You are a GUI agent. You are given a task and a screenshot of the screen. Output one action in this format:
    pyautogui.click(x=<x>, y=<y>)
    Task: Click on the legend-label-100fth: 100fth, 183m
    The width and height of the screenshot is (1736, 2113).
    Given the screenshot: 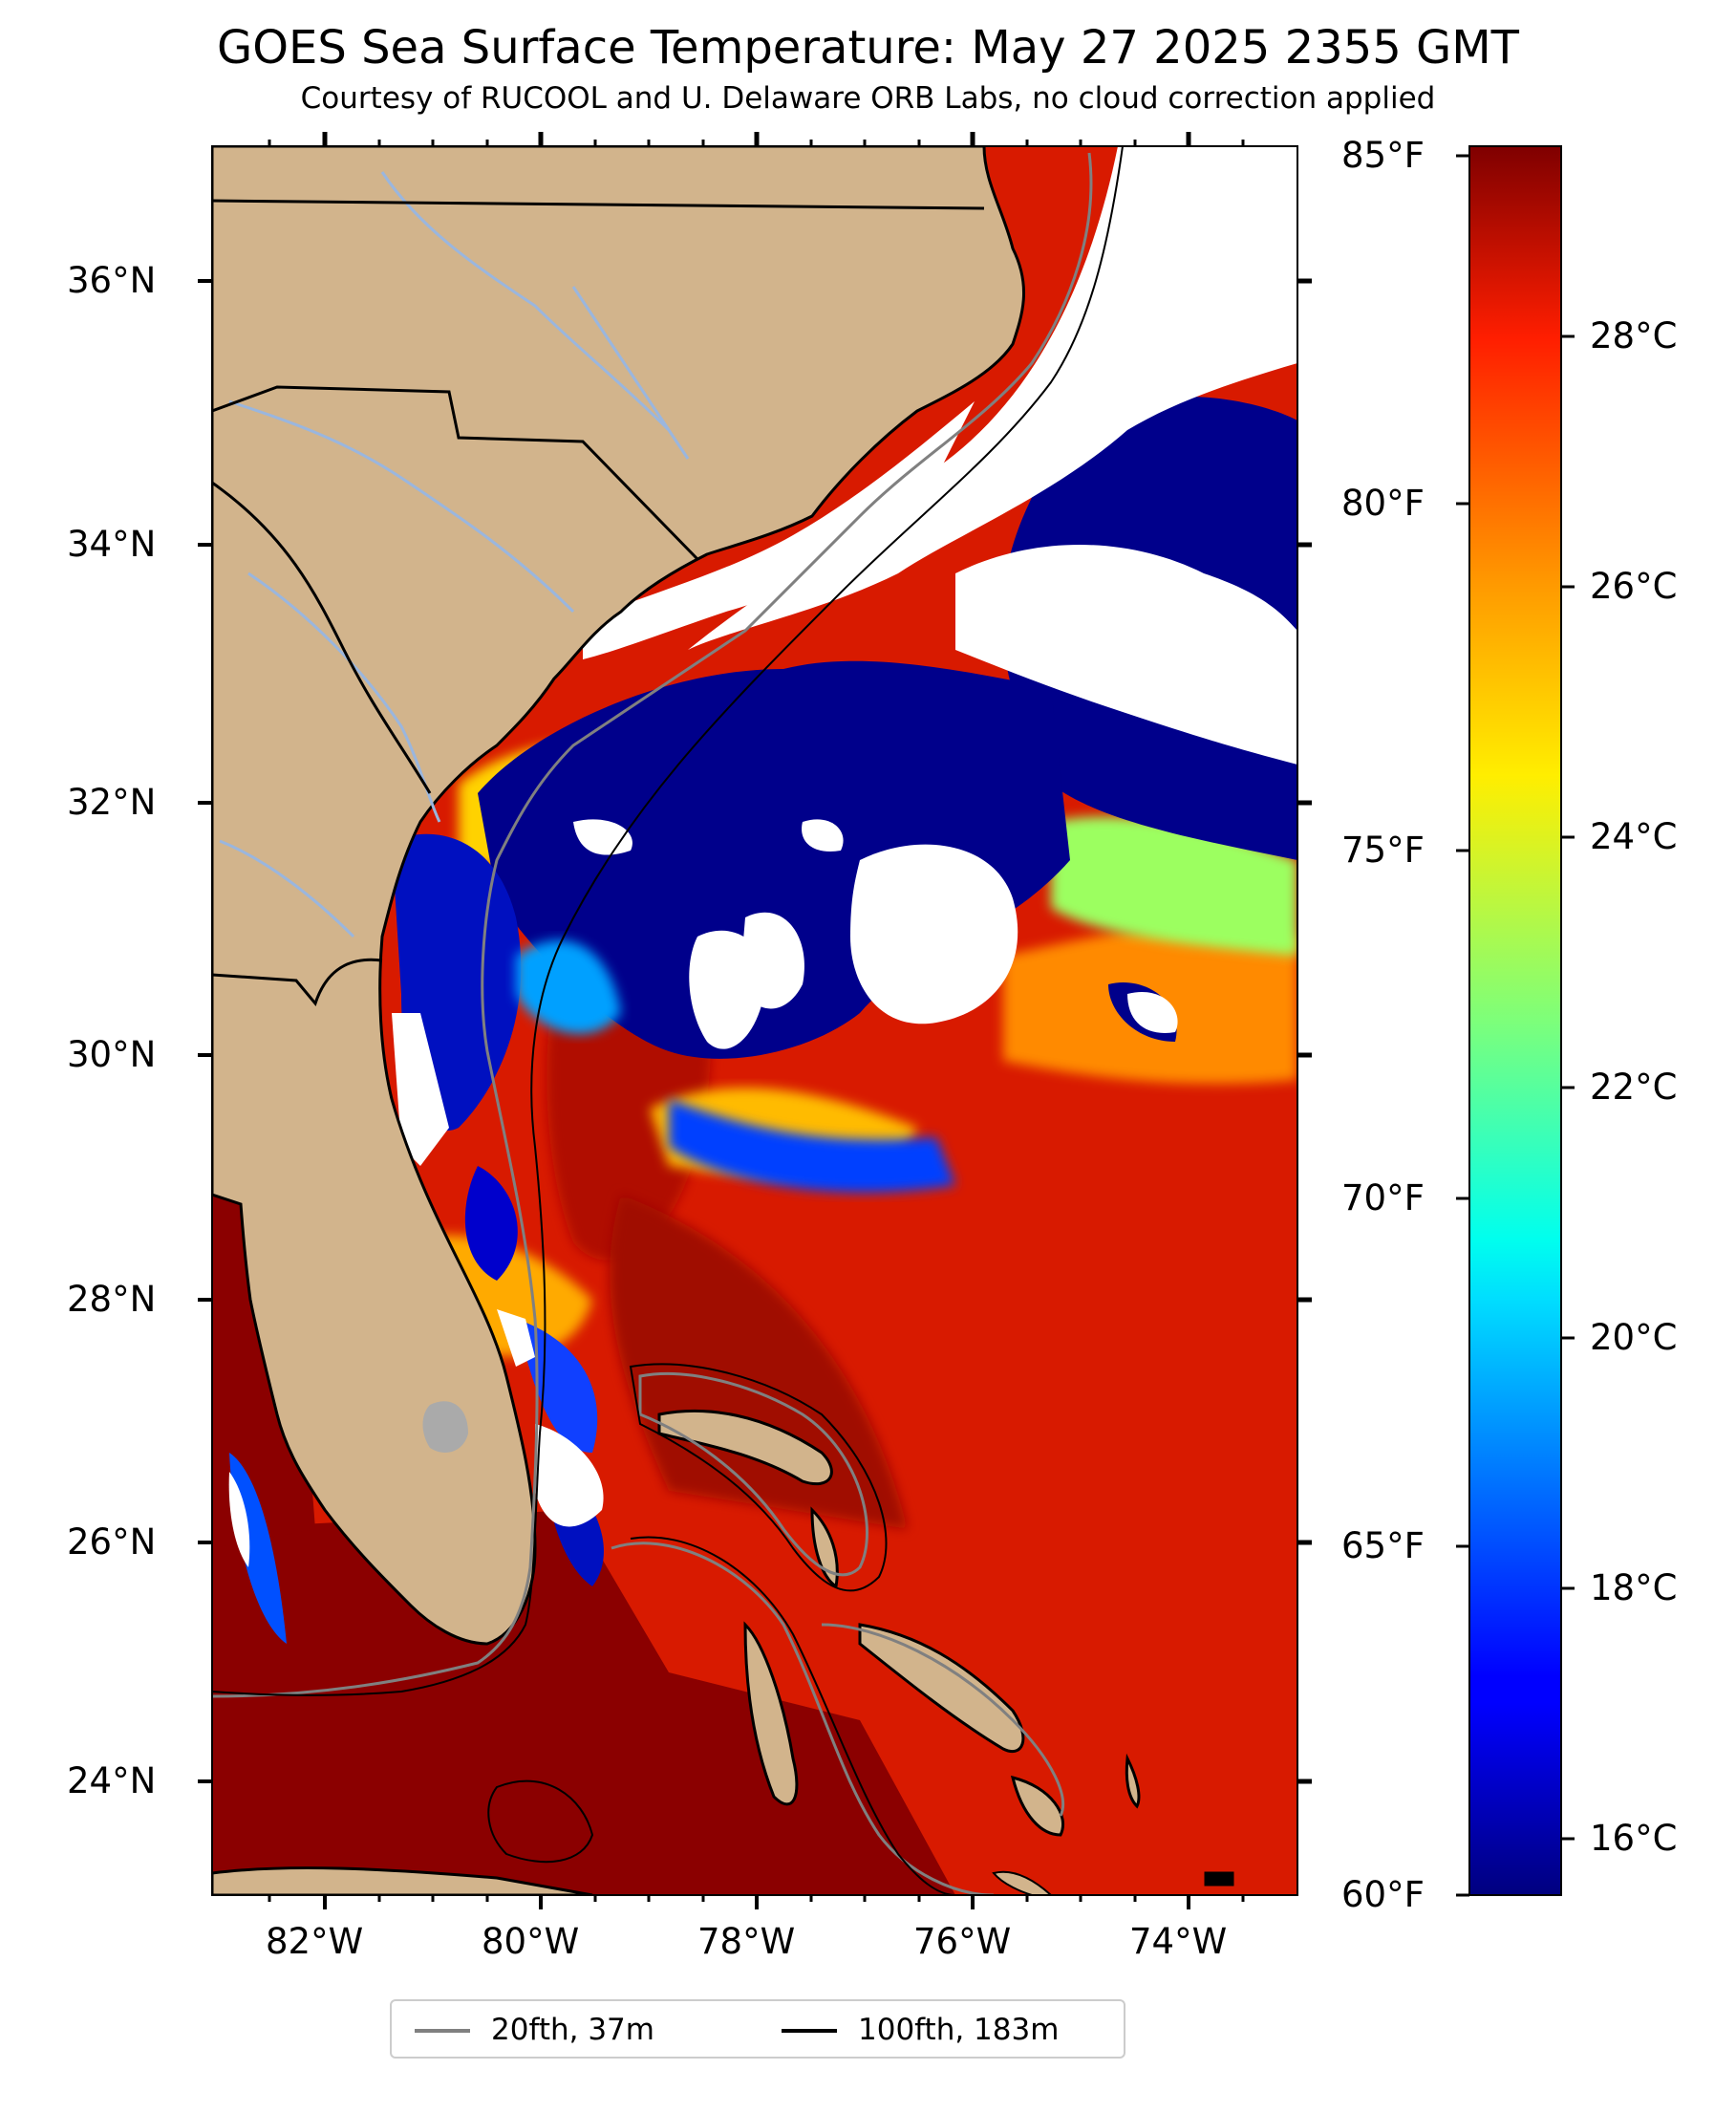 What is the action you would take?
    pyautogui.click(x=959, y=2030)
    